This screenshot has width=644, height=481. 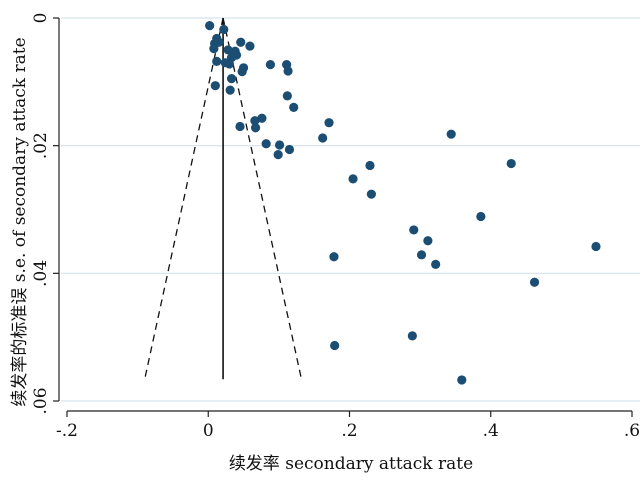 What do you see at coordinates (20, 221) in the screenshot?
I see `y-axis-label: 续发率的标准误 s.e. of secondary attack rate` at bounding box center [20, 221].